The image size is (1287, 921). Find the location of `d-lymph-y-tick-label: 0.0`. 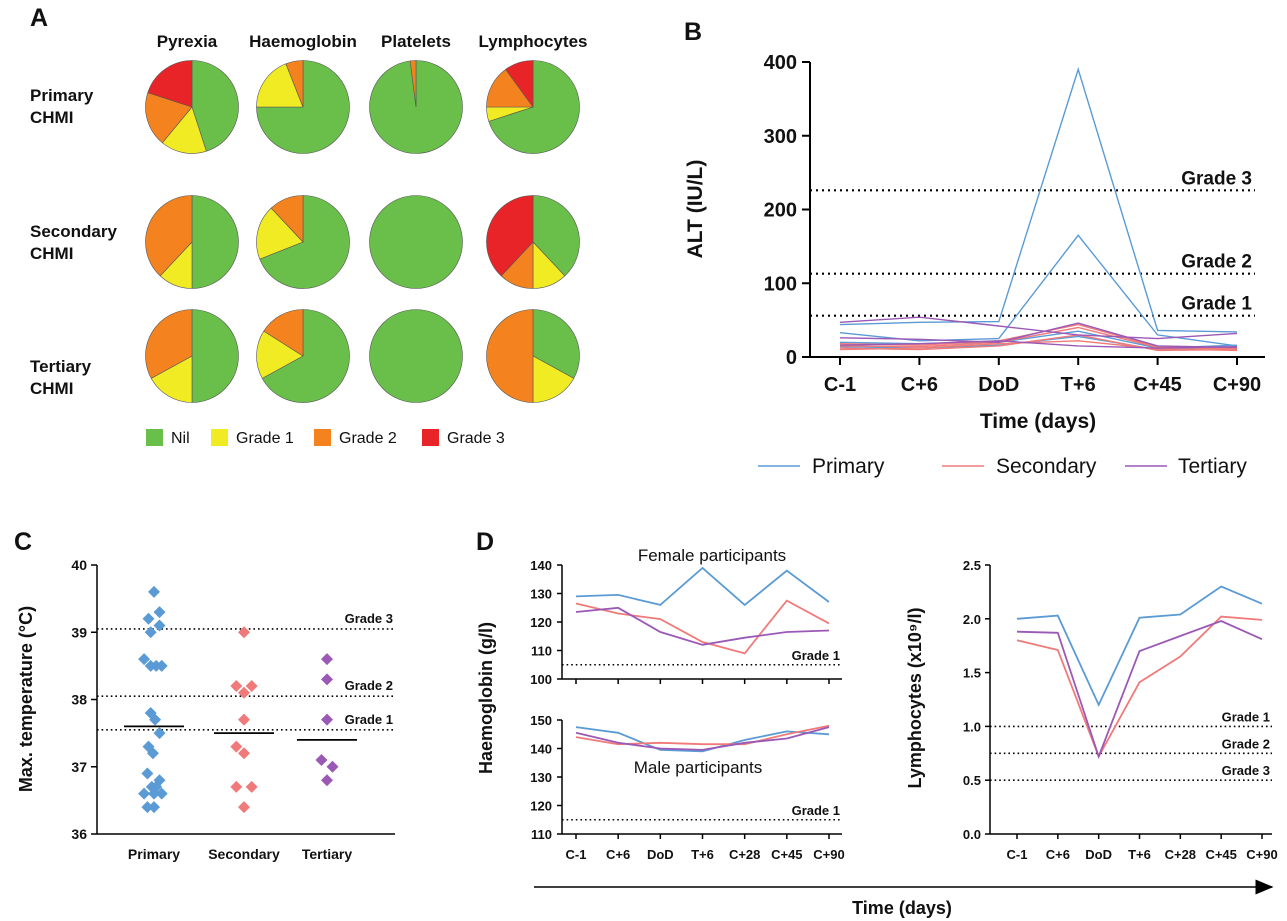

d-lymph-y-tick-label: 0.0 is located at coordinates (972, 834).